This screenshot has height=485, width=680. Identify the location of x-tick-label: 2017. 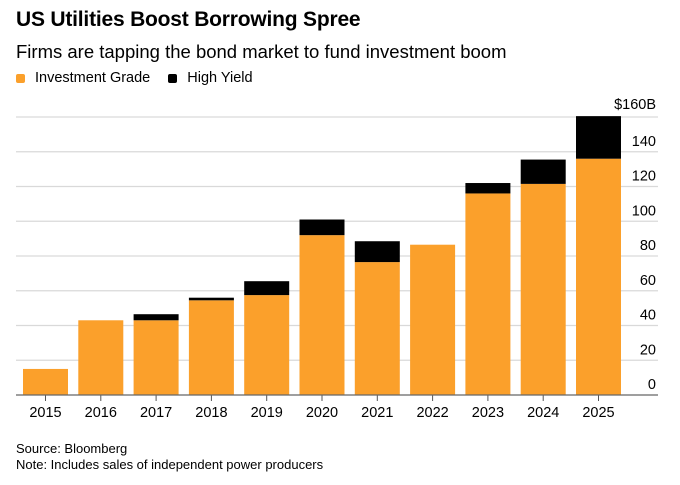
(156, 413).